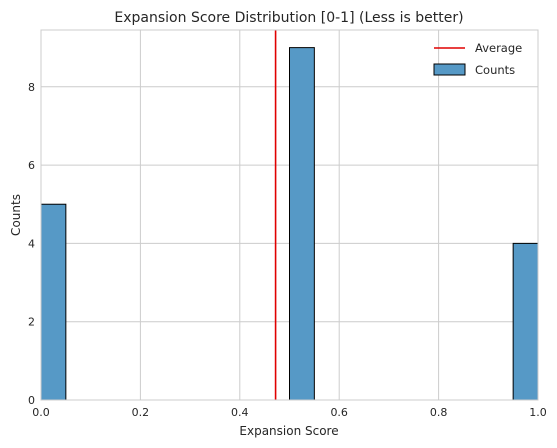  What do you see at coordinates (449, 69) in the screenshot?
I see `legend-counts-swatch` at bounding box center [449, 69].